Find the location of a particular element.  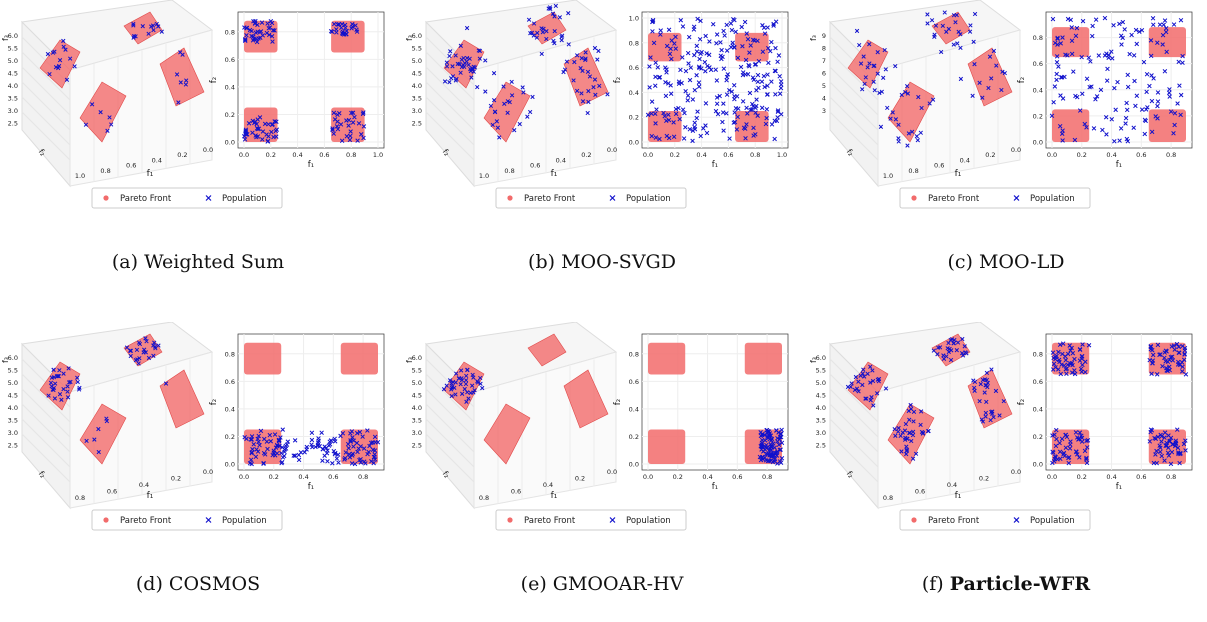

x-axis-label: f₁ is located at coordinates (958, 174).